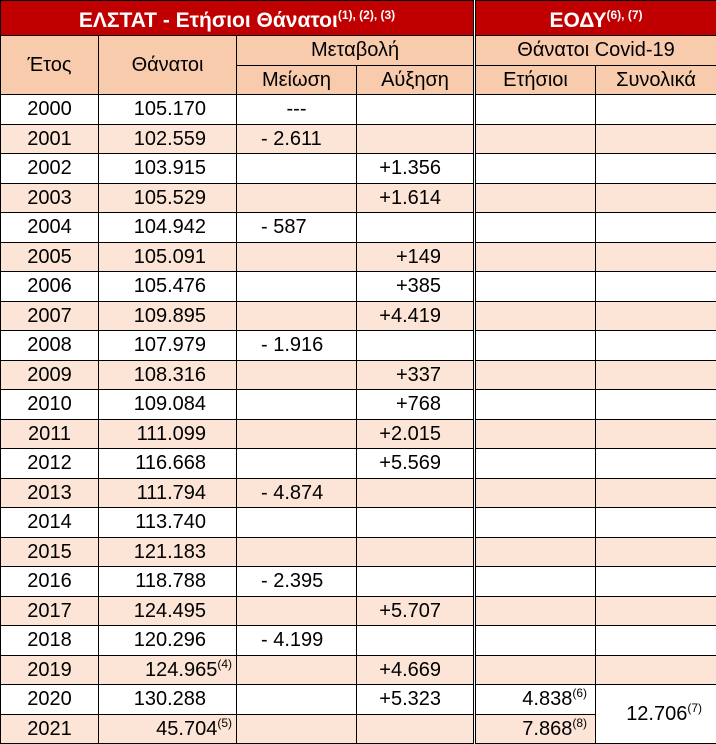  Describe the element at coordinates (49, 139) in the screenshot. I see `year-cell-value: 2001` at that location.